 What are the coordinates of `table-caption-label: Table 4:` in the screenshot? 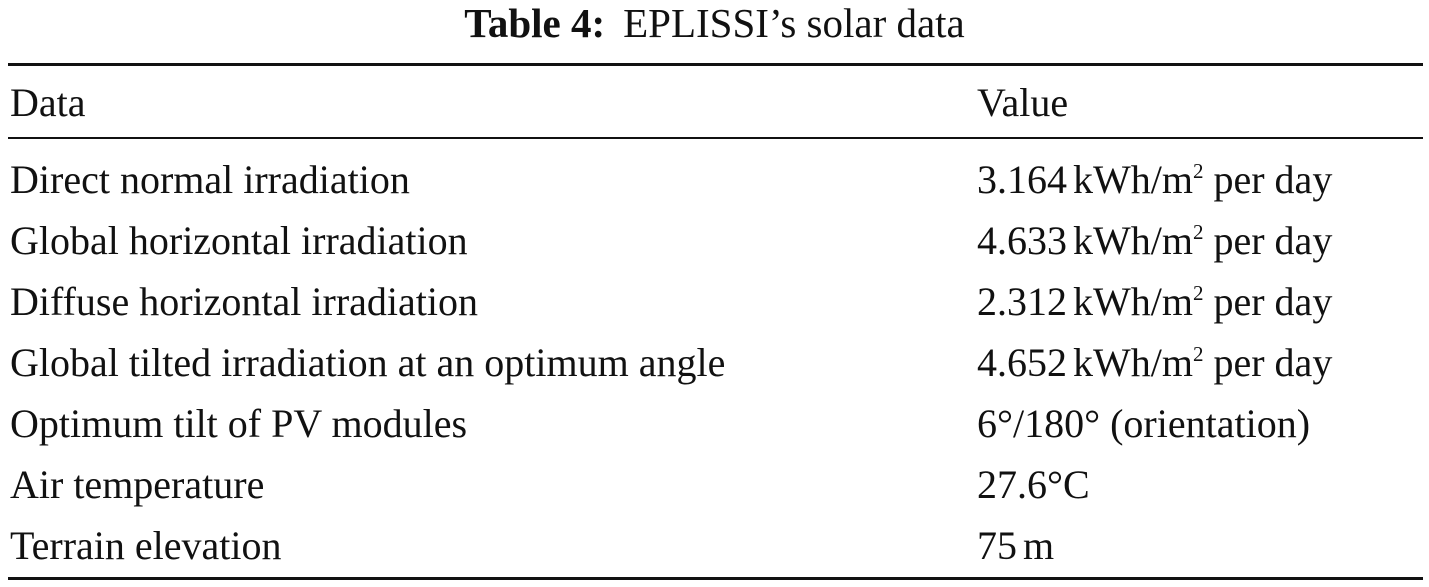 It's located at (535, 23).